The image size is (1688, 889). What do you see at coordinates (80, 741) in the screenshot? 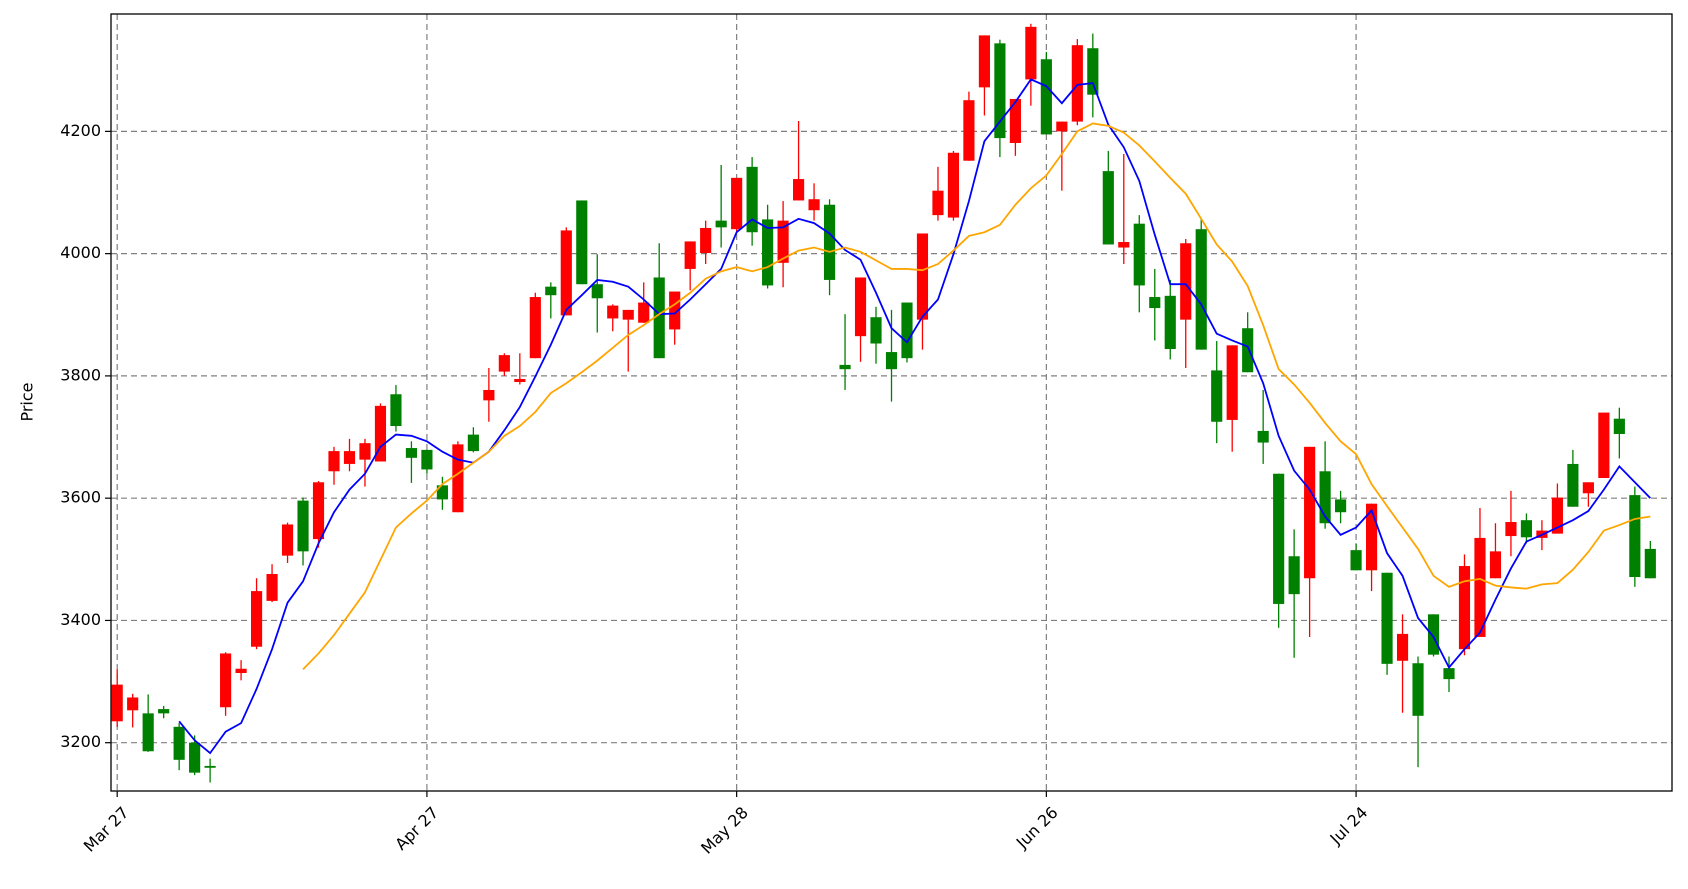
I see `y-tick-label: 3200` at bounding box center [80, 741].